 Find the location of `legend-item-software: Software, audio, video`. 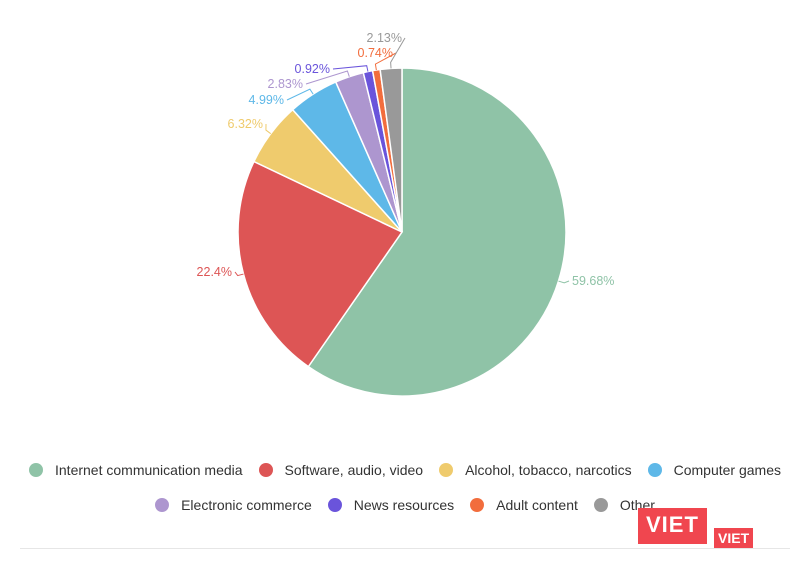

legend-item-software: Software, audio, video is located at coordinates (341, 470).